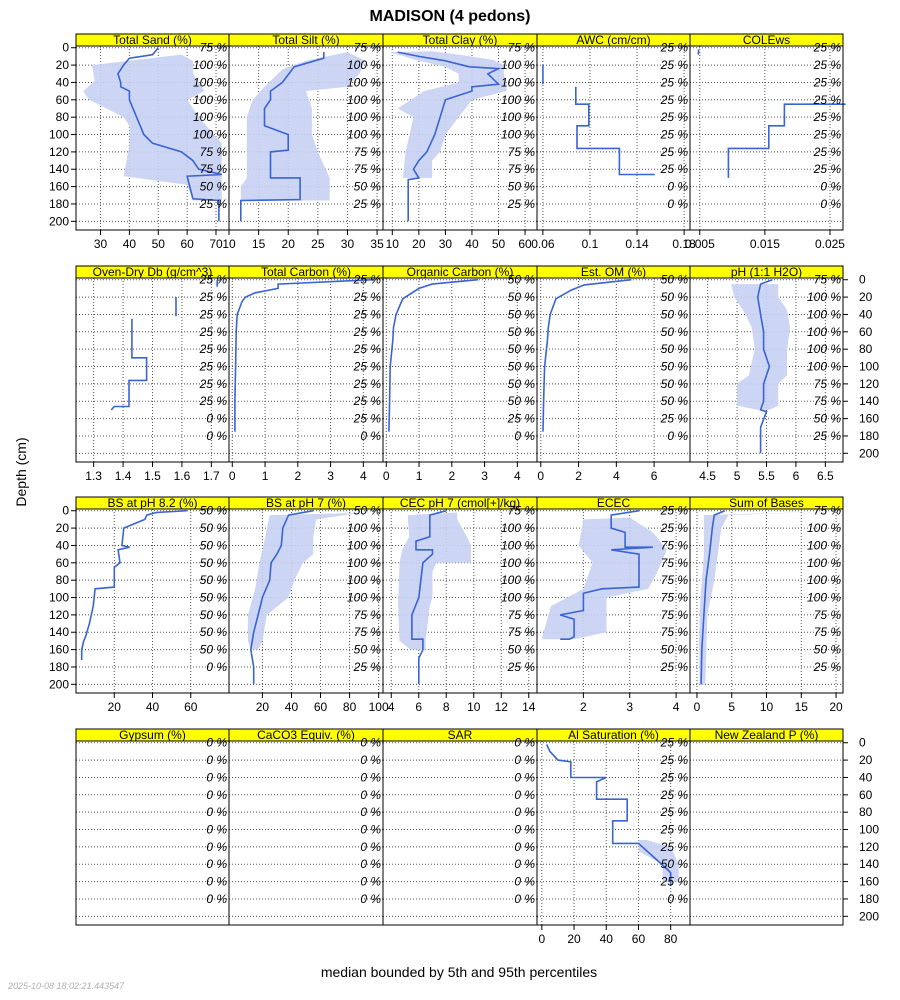 This screenshot has width=900, height=1000. Describe the element at coordinates (613, 40) in the screenshot. I see `panel-strip-label: AWC (cm/cm)` at that location.